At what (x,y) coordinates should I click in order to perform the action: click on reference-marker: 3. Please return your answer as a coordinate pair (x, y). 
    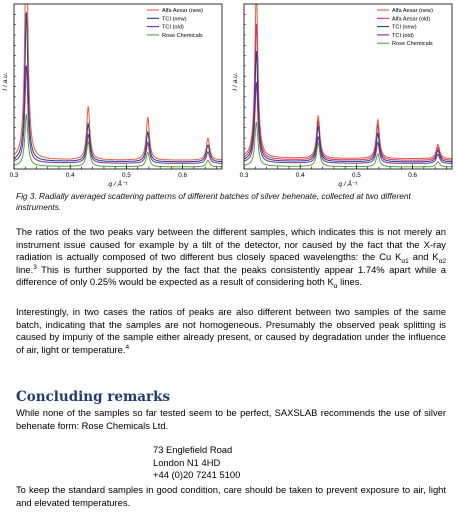
    Looking at the image, I should click on (35, 267).